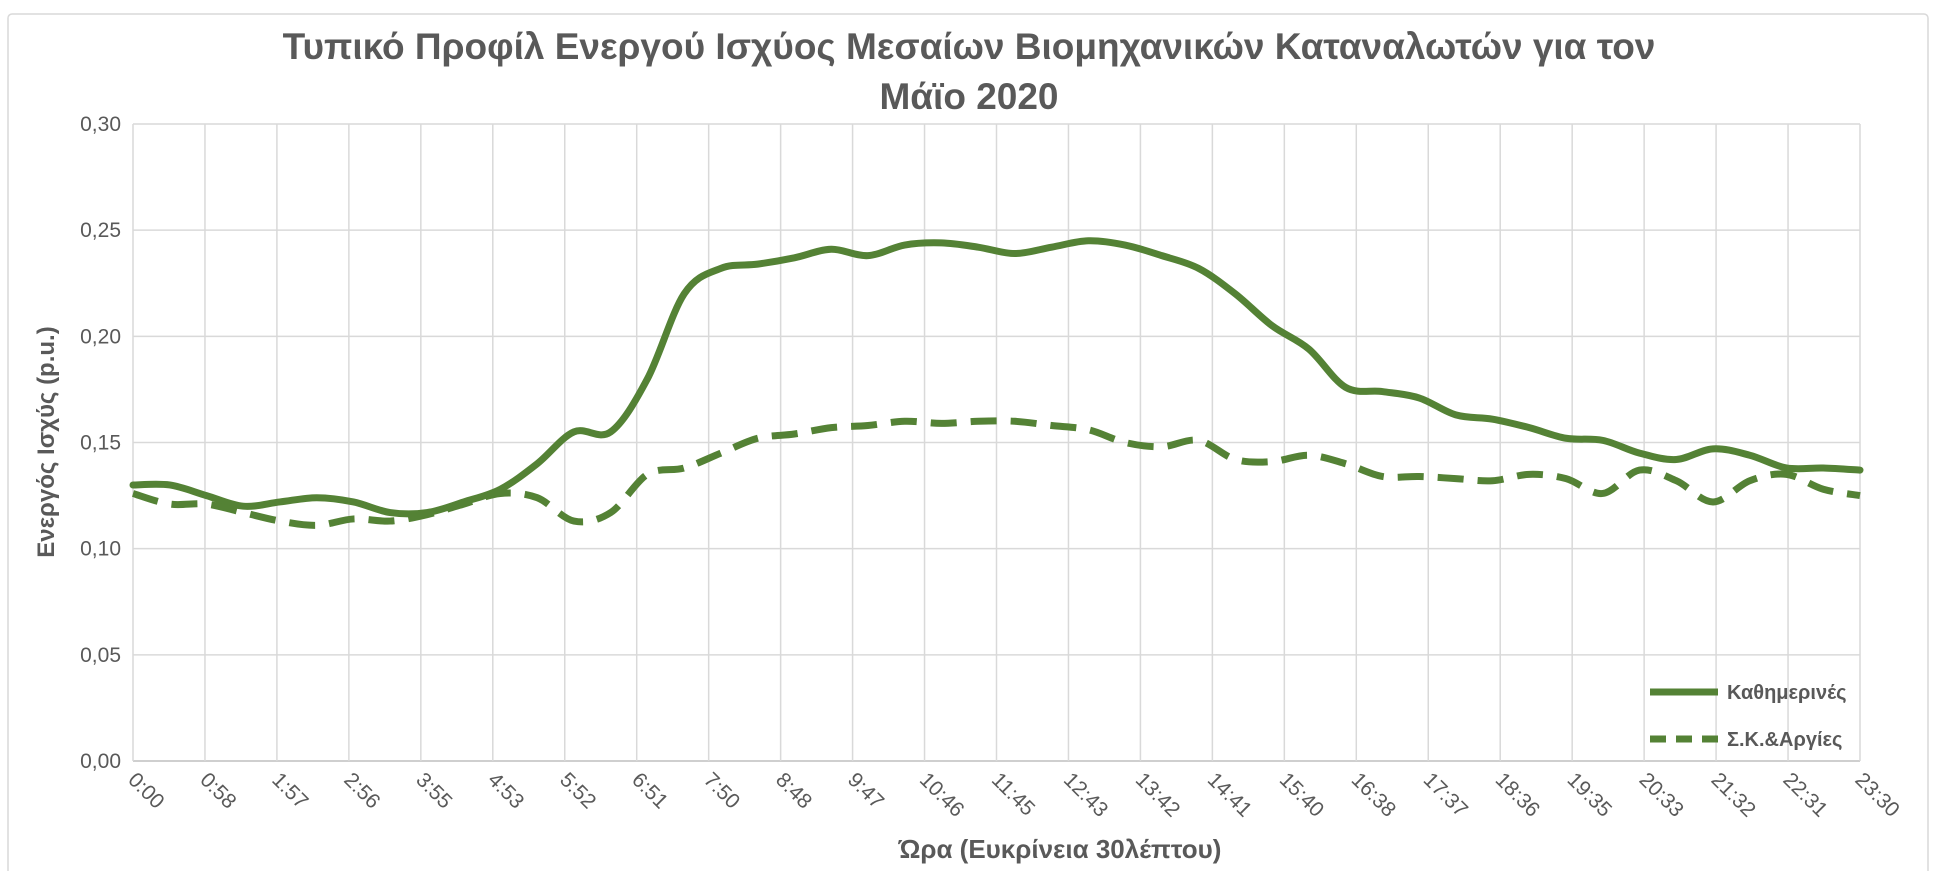 The image size is (1938, 871). Describe the element at coordinates (1787, 693) in the screenshot. I see `legend-label: Καθημερινές` at that location.